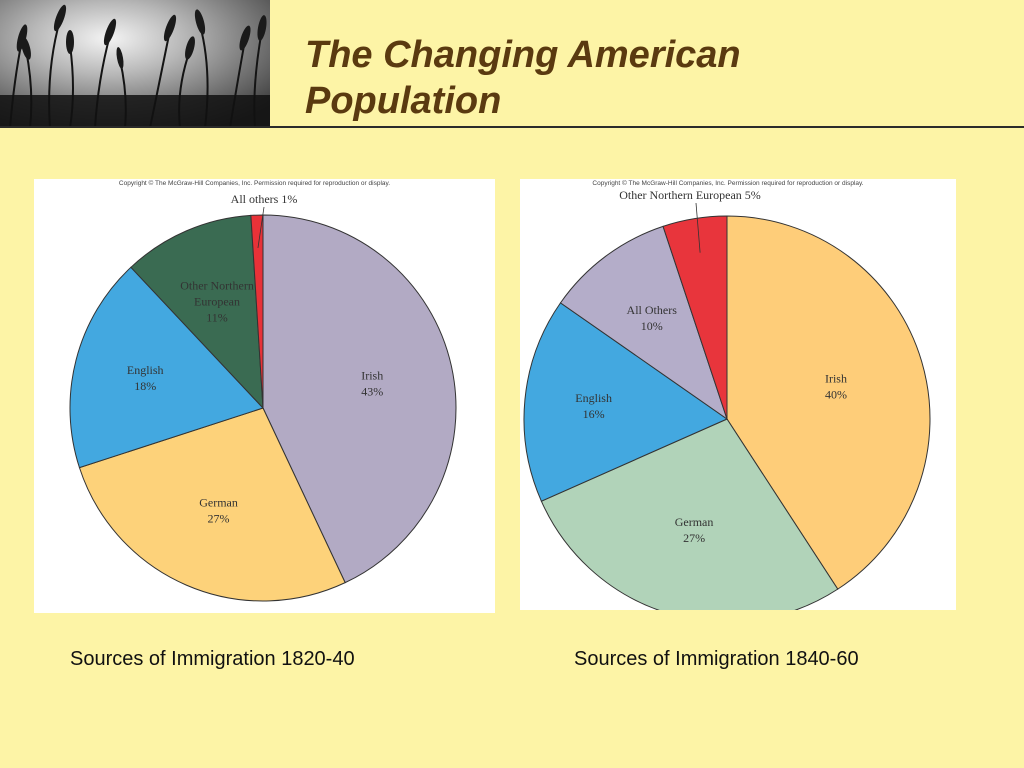 Image resolution: width=1024 pixels, height=768 pixels. I want to click on slice-label-irish: Irish 40%, so click(836, 387).